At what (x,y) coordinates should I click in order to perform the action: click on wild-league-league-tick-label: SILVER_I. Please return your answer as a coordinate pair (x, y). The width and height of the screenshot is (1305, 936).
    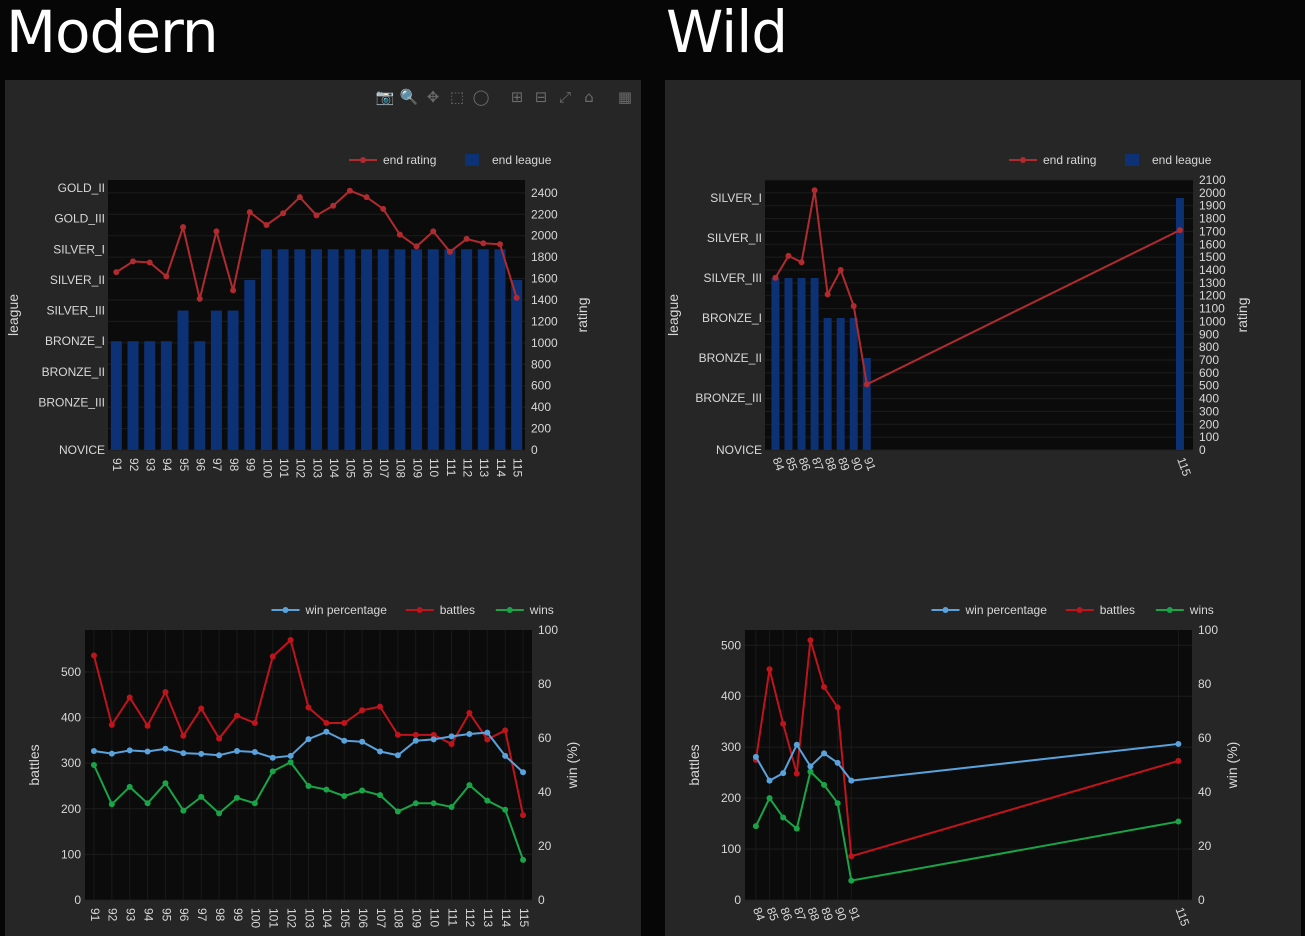
    Looking at the image, I should click on (736, 198).